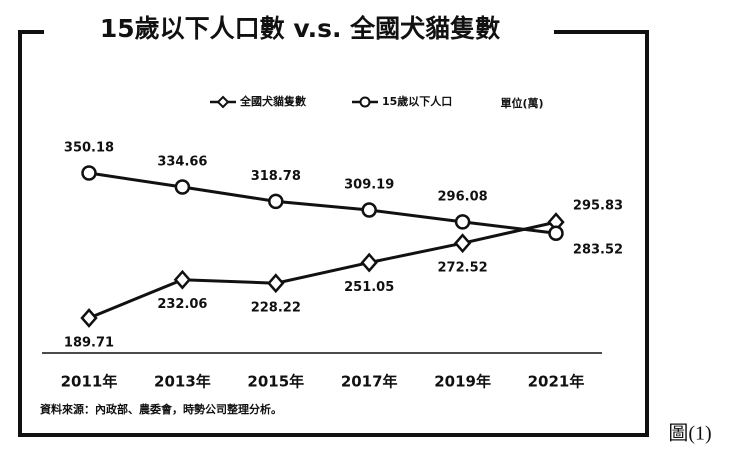  I want to click on x-tick-label: 2021年, so click(556, 382).